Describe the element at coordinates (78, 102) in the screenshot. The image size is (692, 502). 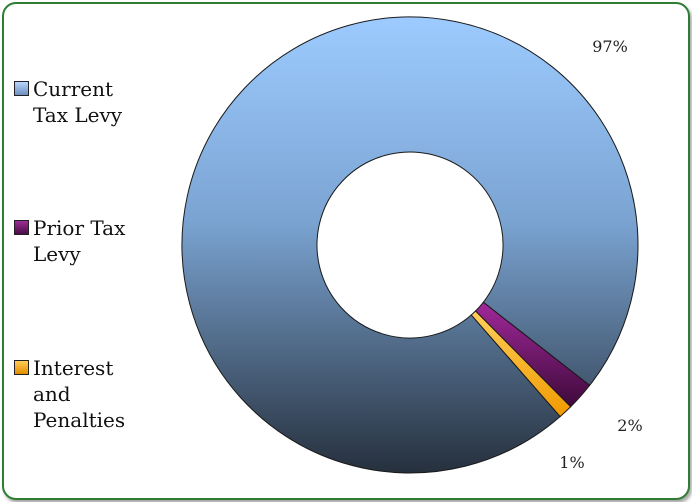
I see `legend-label-current-tax-levy: Current Tax Levy` at that location.